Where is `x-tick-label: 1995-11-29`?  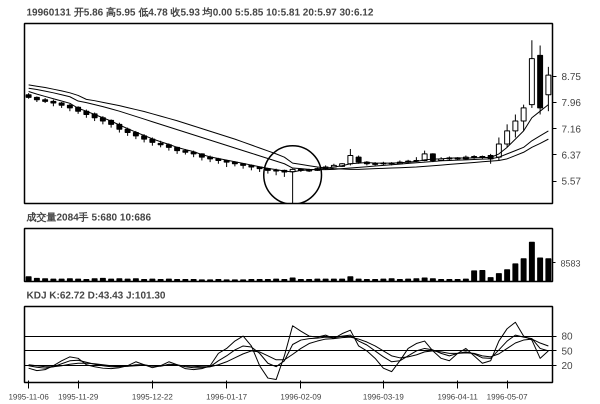 x-tick-label: 1995-11-29 is located at coordinates (78, 397).